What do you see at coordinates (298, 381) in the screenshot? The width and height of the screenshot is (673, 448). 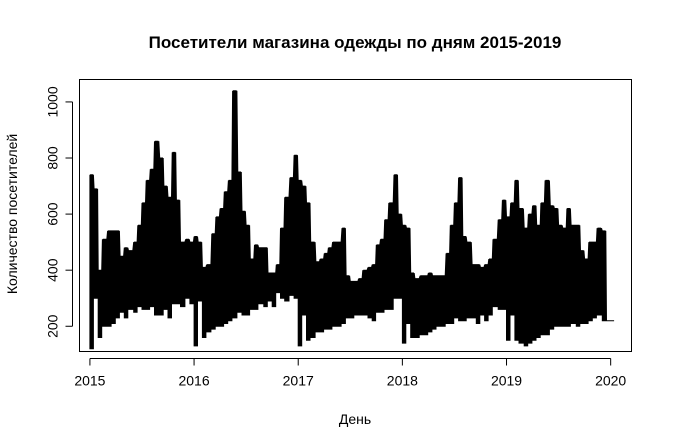 I see `x-tick-label: 2017` at bounding box center [298, 381].